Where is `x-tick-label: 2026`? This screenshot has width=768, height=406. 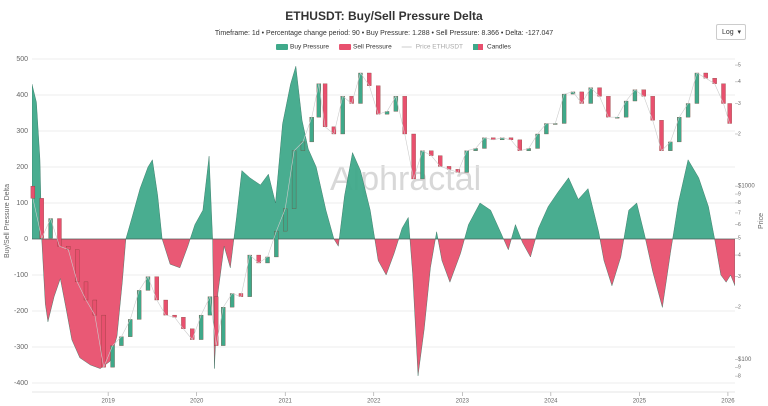 x-tick-label: 2026 is located at coordinates (728, 402).